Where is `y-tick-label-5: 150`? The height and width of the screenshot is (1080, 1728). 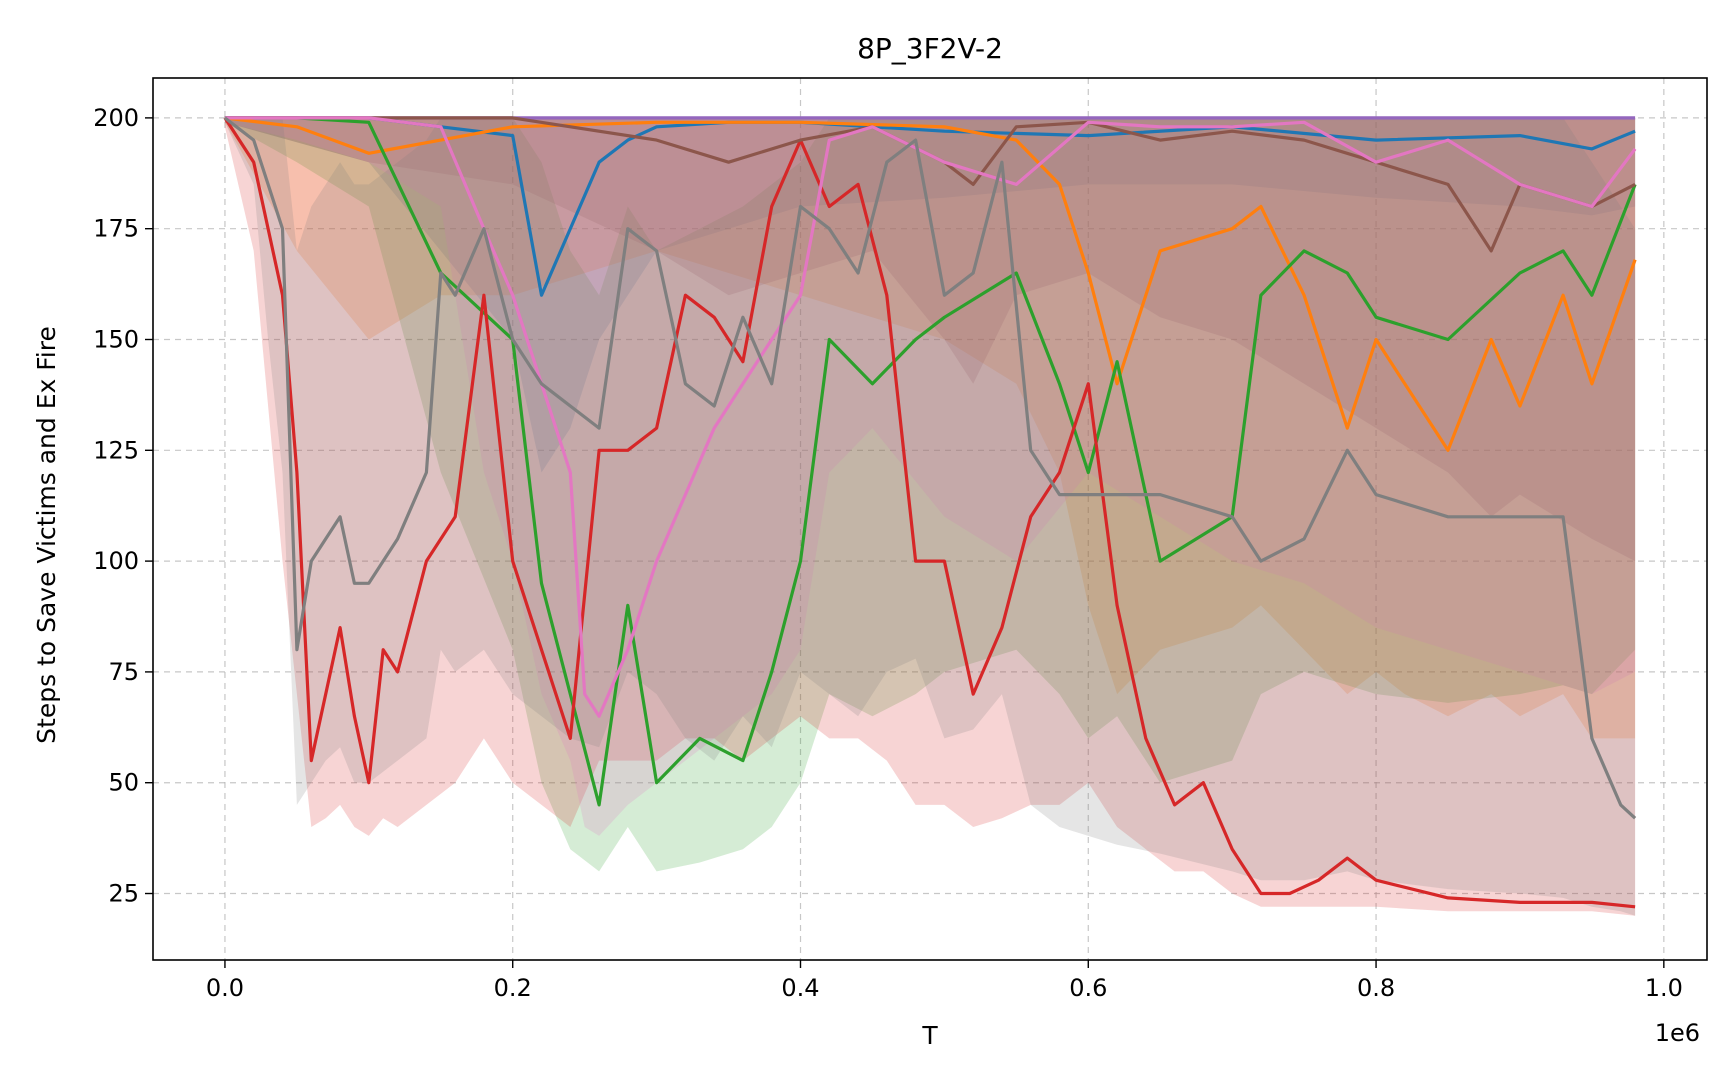
y-tick-label-5: 150 is located at coordinates (116, 339).